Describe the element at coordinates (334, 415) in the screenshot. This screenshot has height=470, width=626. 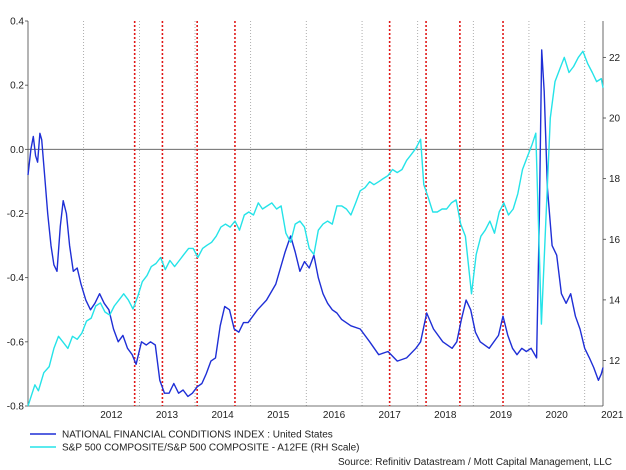
I see `x-tick-label: 2016` at that location.